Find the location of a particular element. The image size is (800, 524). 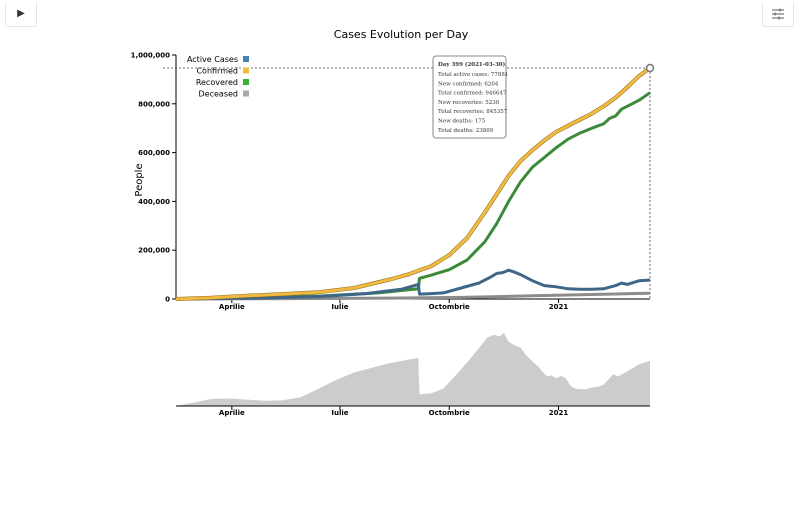

play-button: ▶ is located at coordinates (21, 14).